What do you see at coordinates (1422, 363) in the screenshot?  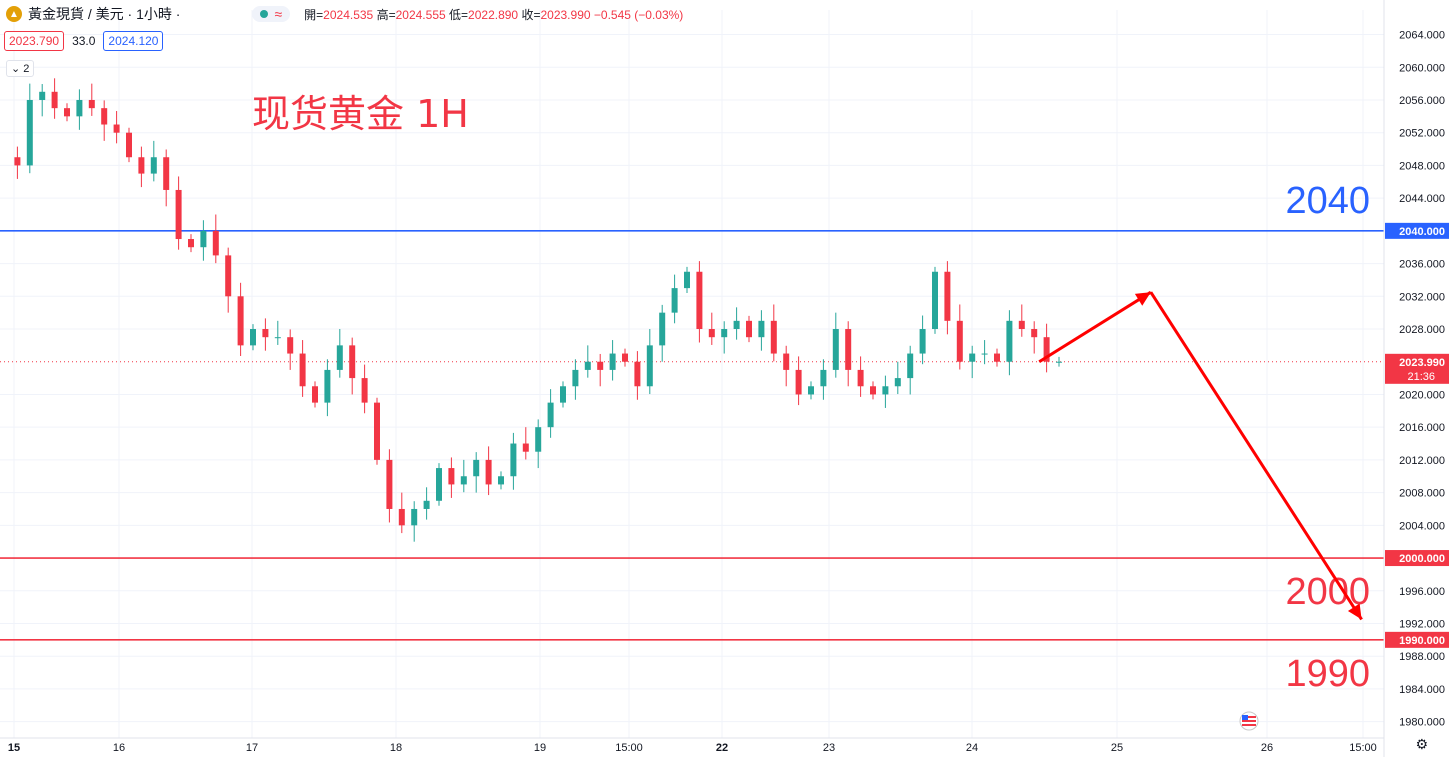 I see `last-price-label: 2023.990` at bounding box center [1422, 363].